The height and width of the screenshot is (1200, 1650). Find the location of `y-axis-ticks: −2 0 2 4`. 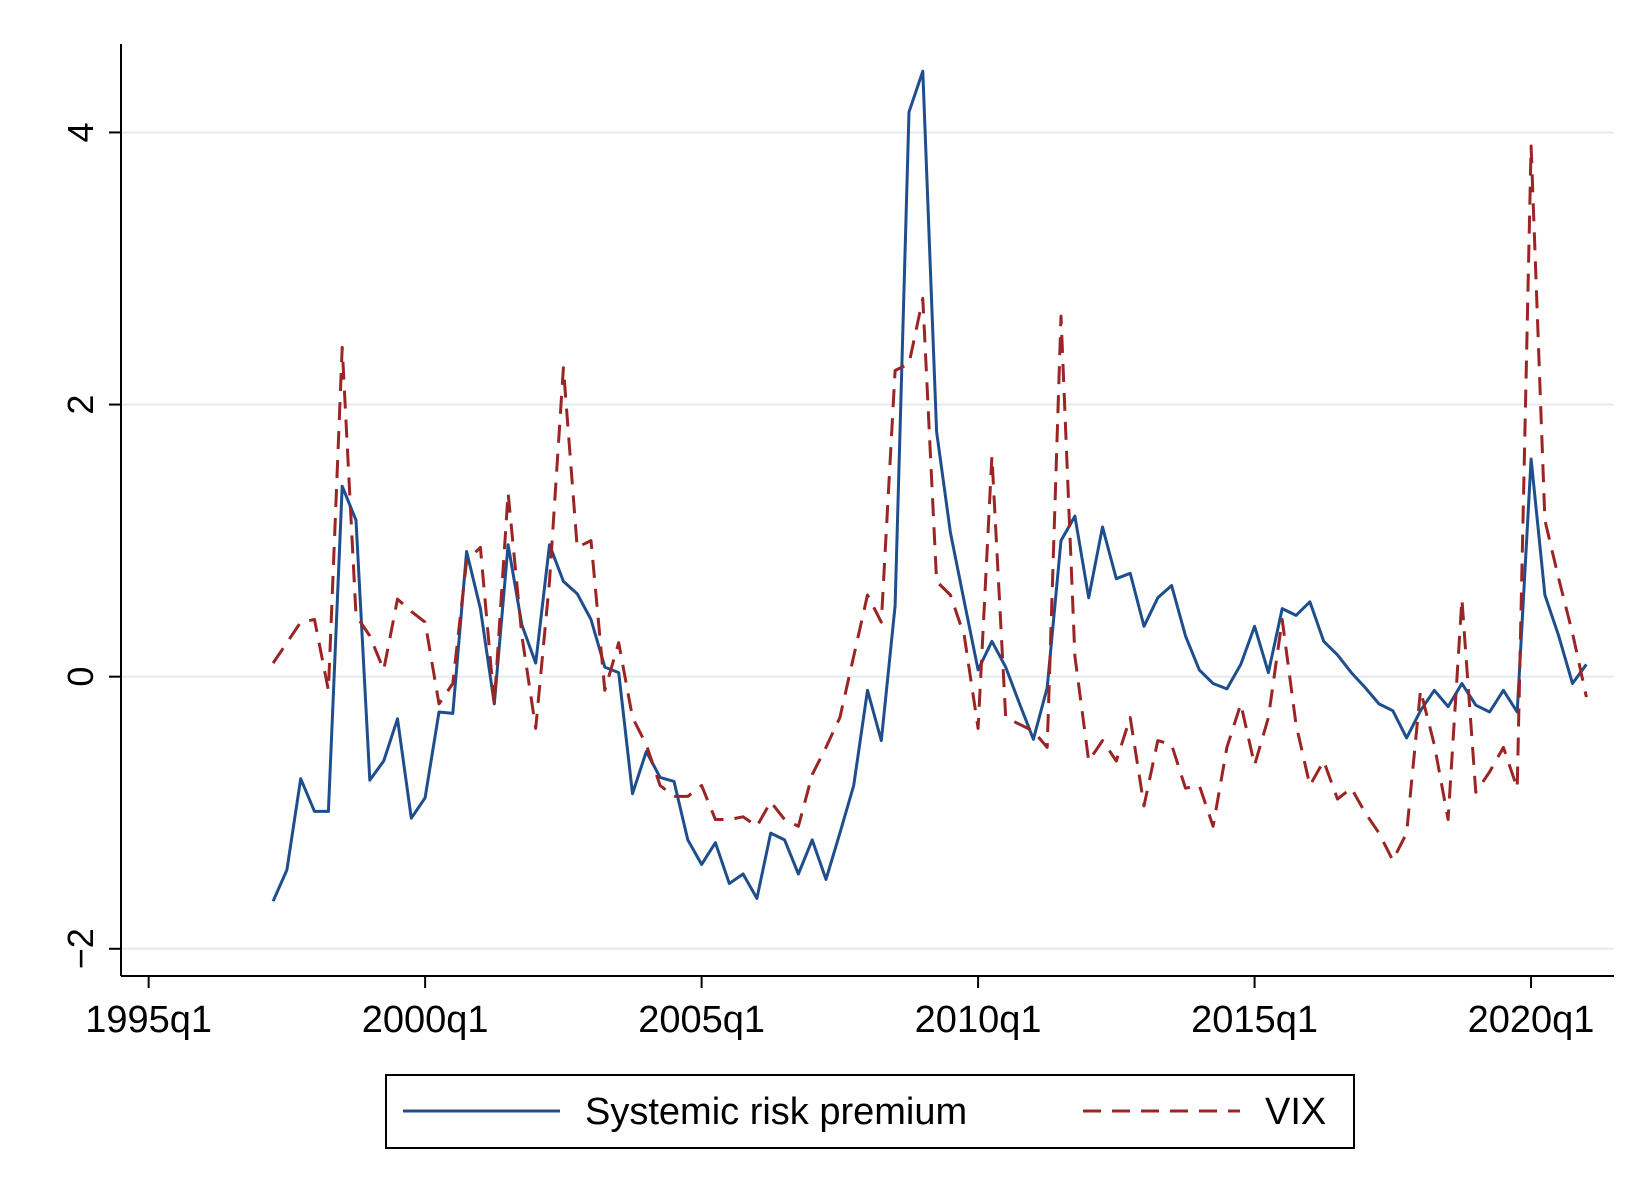

y-axis-ticks: −2 0 2 4 is located at coordinates (90, 545).